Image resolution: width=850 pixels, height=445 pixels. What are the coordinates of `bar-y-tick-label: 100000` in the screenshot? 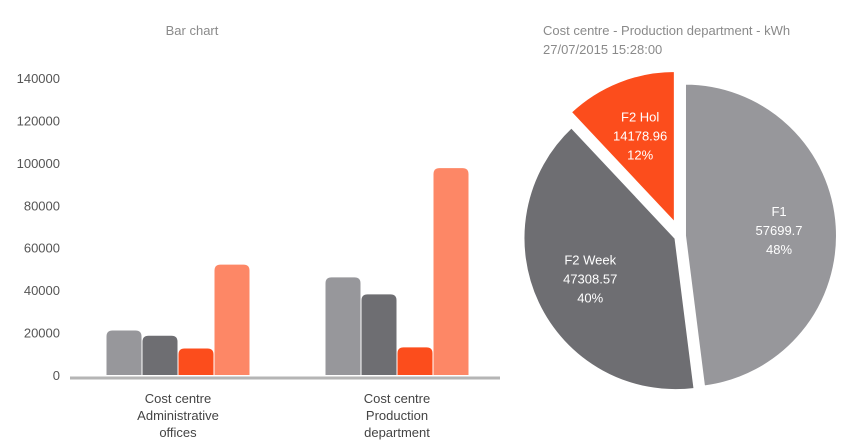 It's located at (38, 163).